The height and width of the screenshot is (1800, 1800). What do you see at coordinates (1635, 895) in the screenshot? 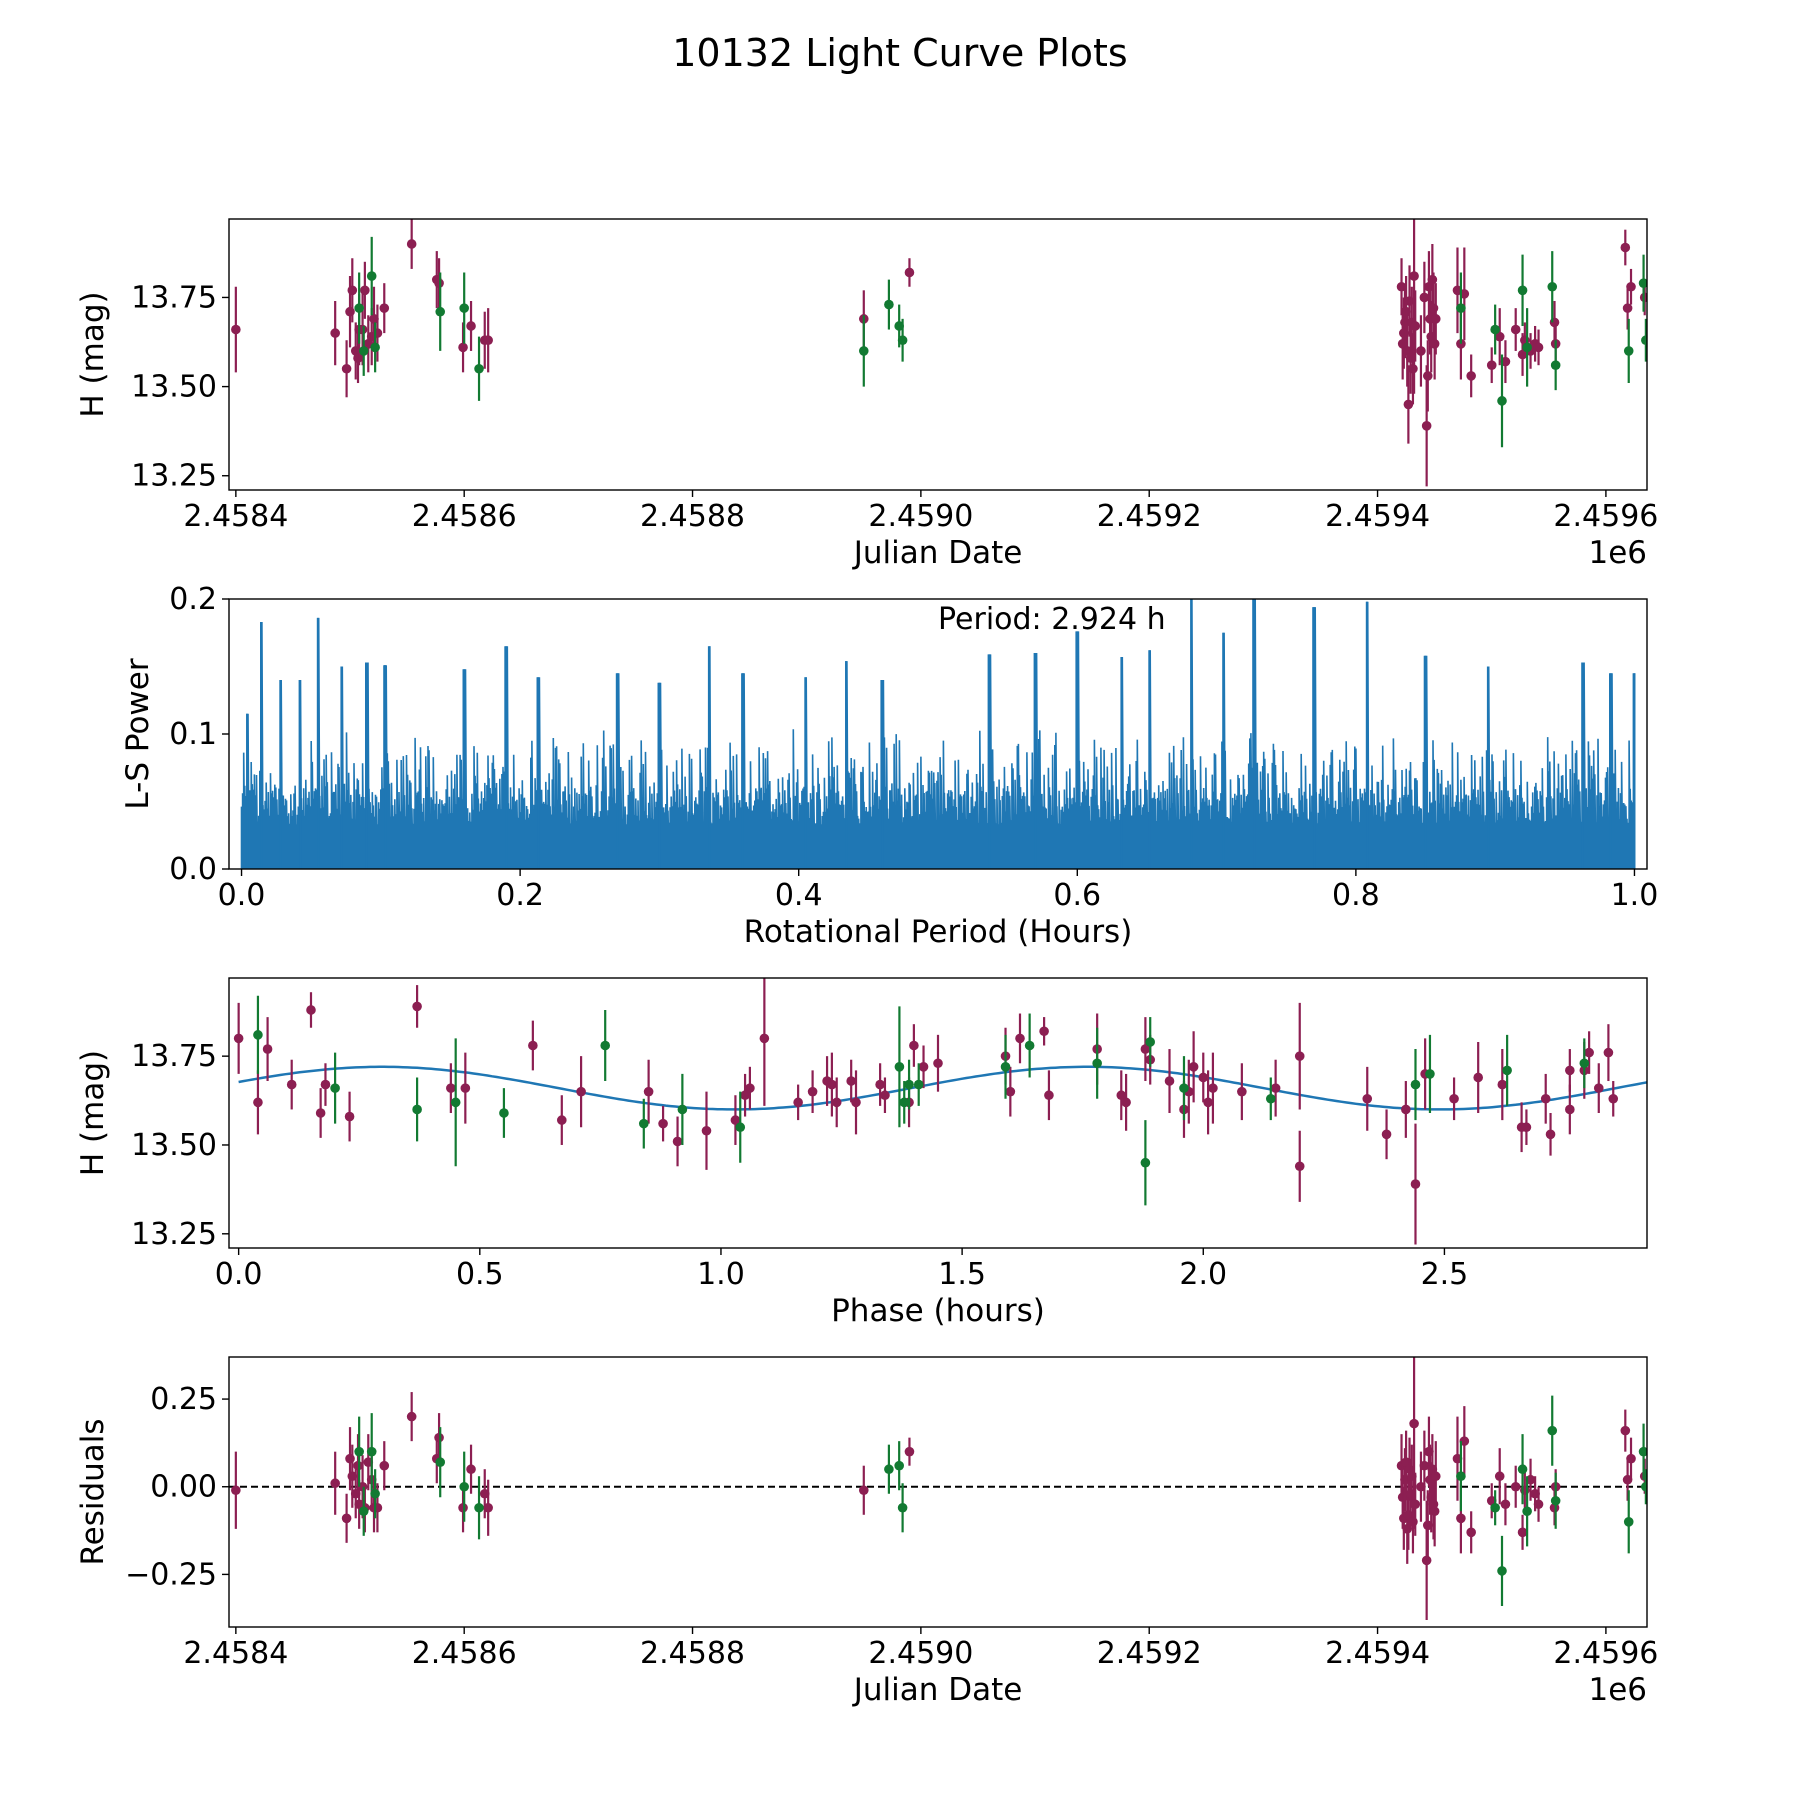
I see `x-tick-label: 1.0` at bounding box center [1635, 895].